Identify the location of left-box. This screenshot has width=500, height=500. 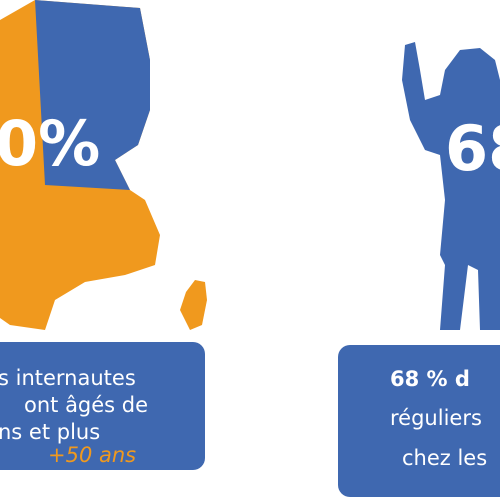
(102, 406).